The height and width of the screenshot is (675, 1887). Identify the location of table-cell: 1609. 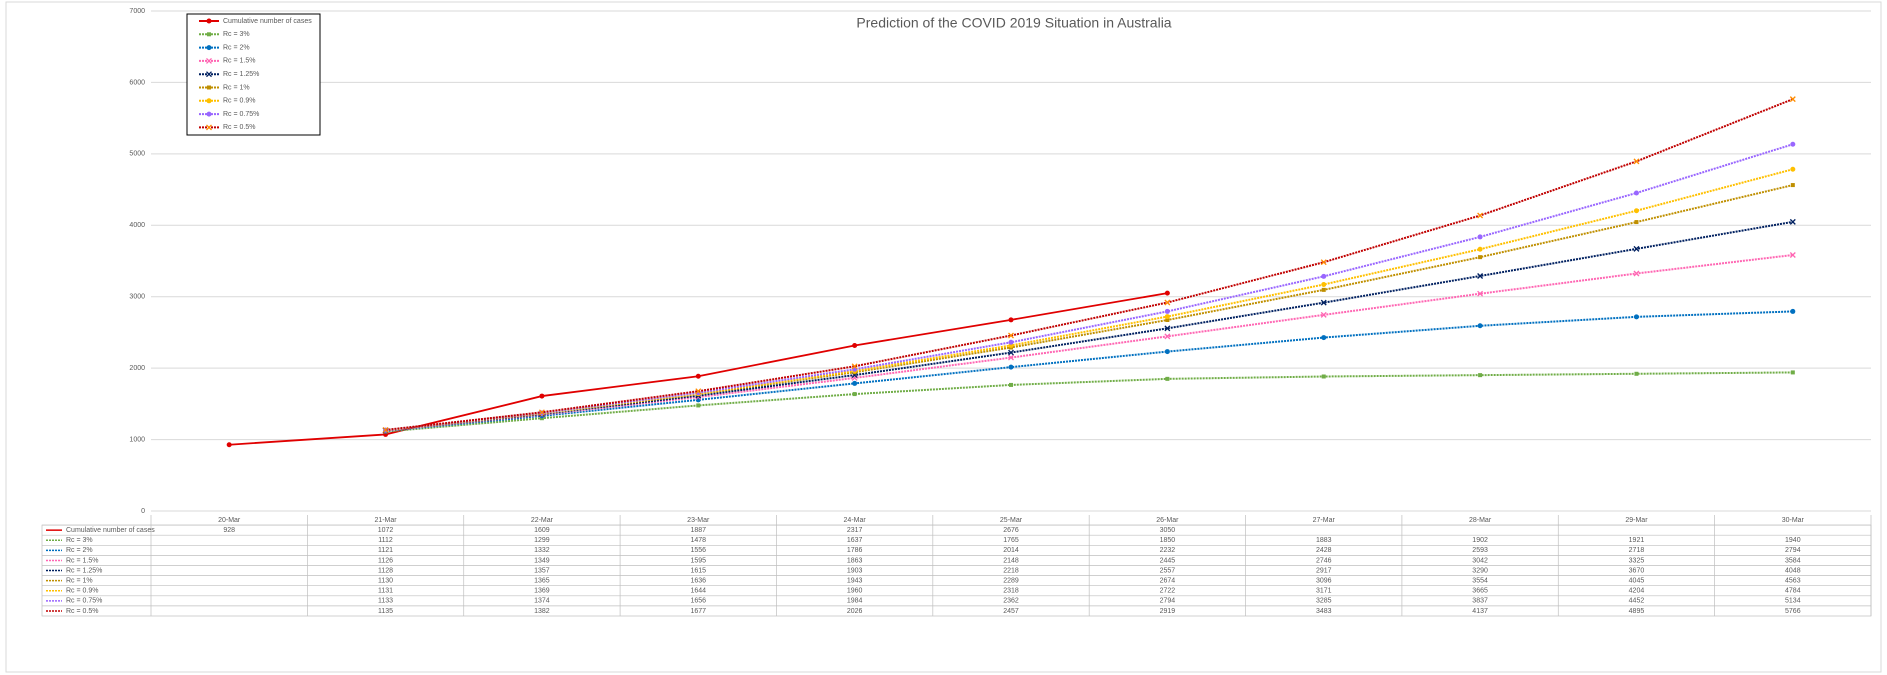
(542, 530).